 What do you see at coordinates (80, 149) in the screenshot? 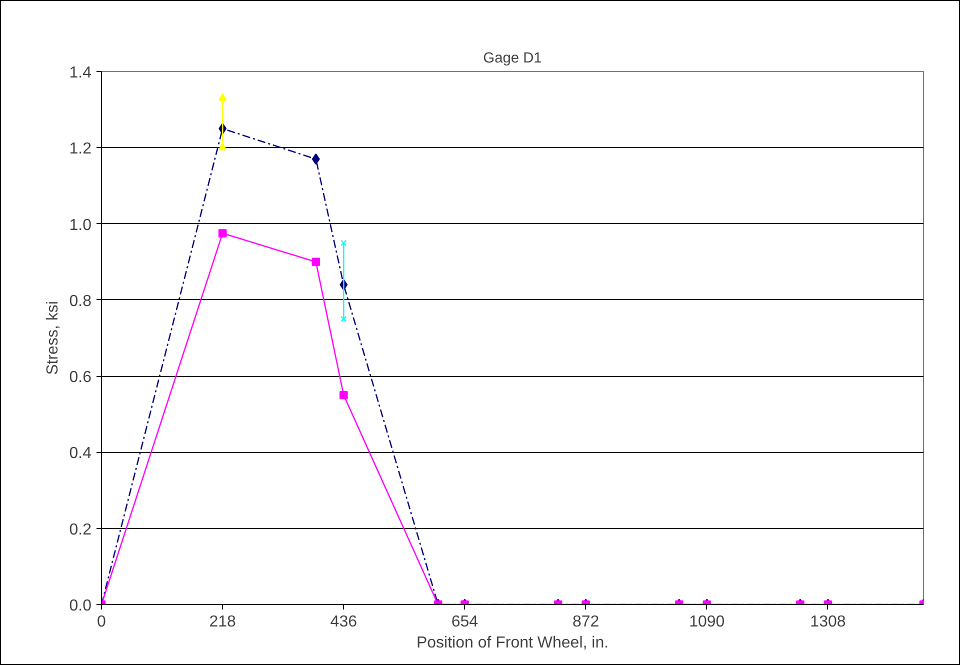
I see `y-tick-label: 1.2` at bounding box center [80, 149].